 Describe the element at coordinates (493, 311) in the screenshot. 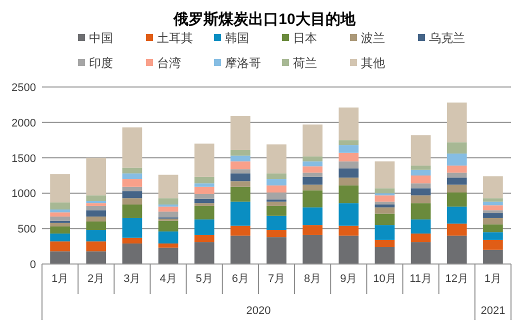

I see `text: 2021` at that location.